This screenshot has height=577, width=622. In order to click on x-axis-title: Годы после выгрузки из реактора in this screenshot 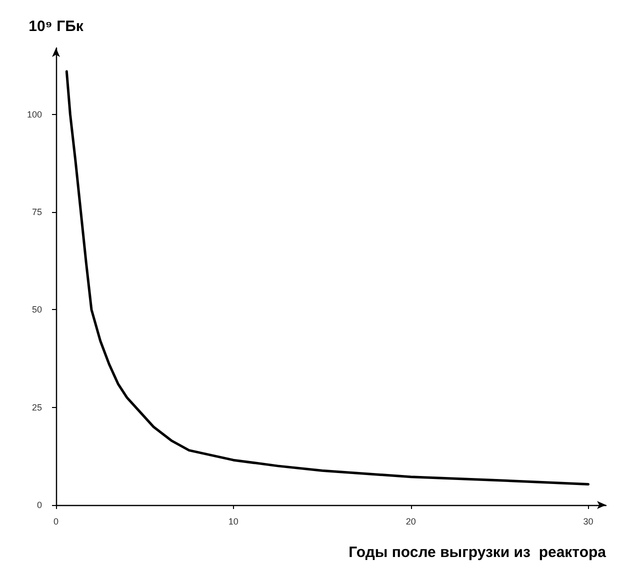, I will do `click(477, 552)`.